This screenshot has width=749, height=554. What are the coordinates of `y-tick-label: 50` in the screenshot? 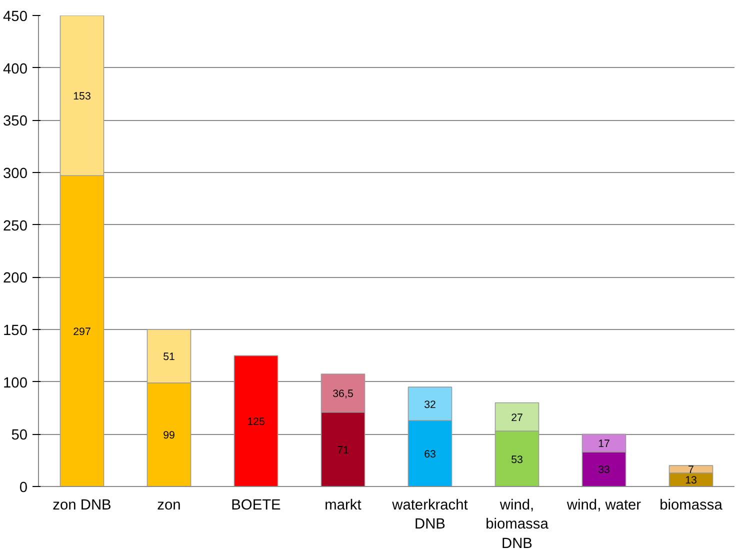 It's located at (19, 436).